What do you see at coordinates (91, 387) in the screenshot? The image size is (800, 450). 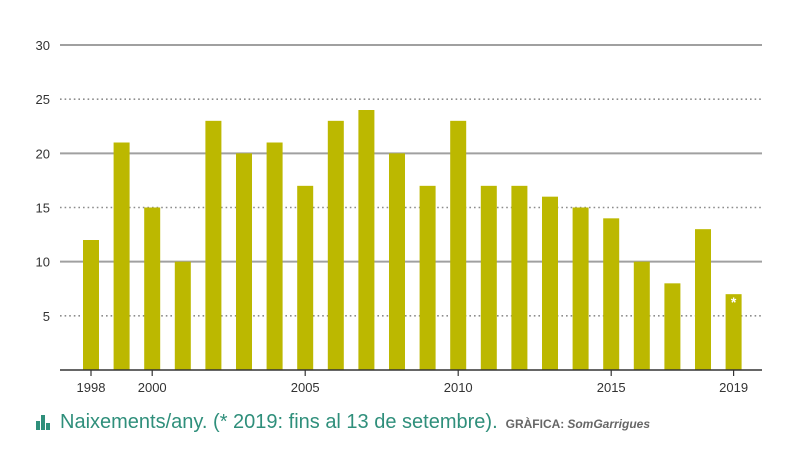 I see `x-tick-label: 1998` at bounding box center [91, 387].